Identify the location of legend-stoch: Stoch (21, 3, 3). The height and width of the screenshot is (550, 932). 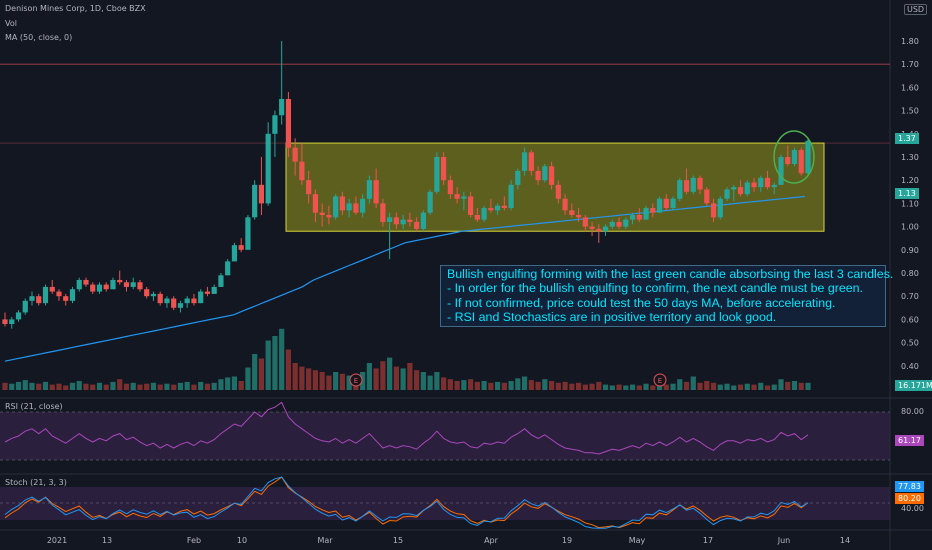
(36, 482).